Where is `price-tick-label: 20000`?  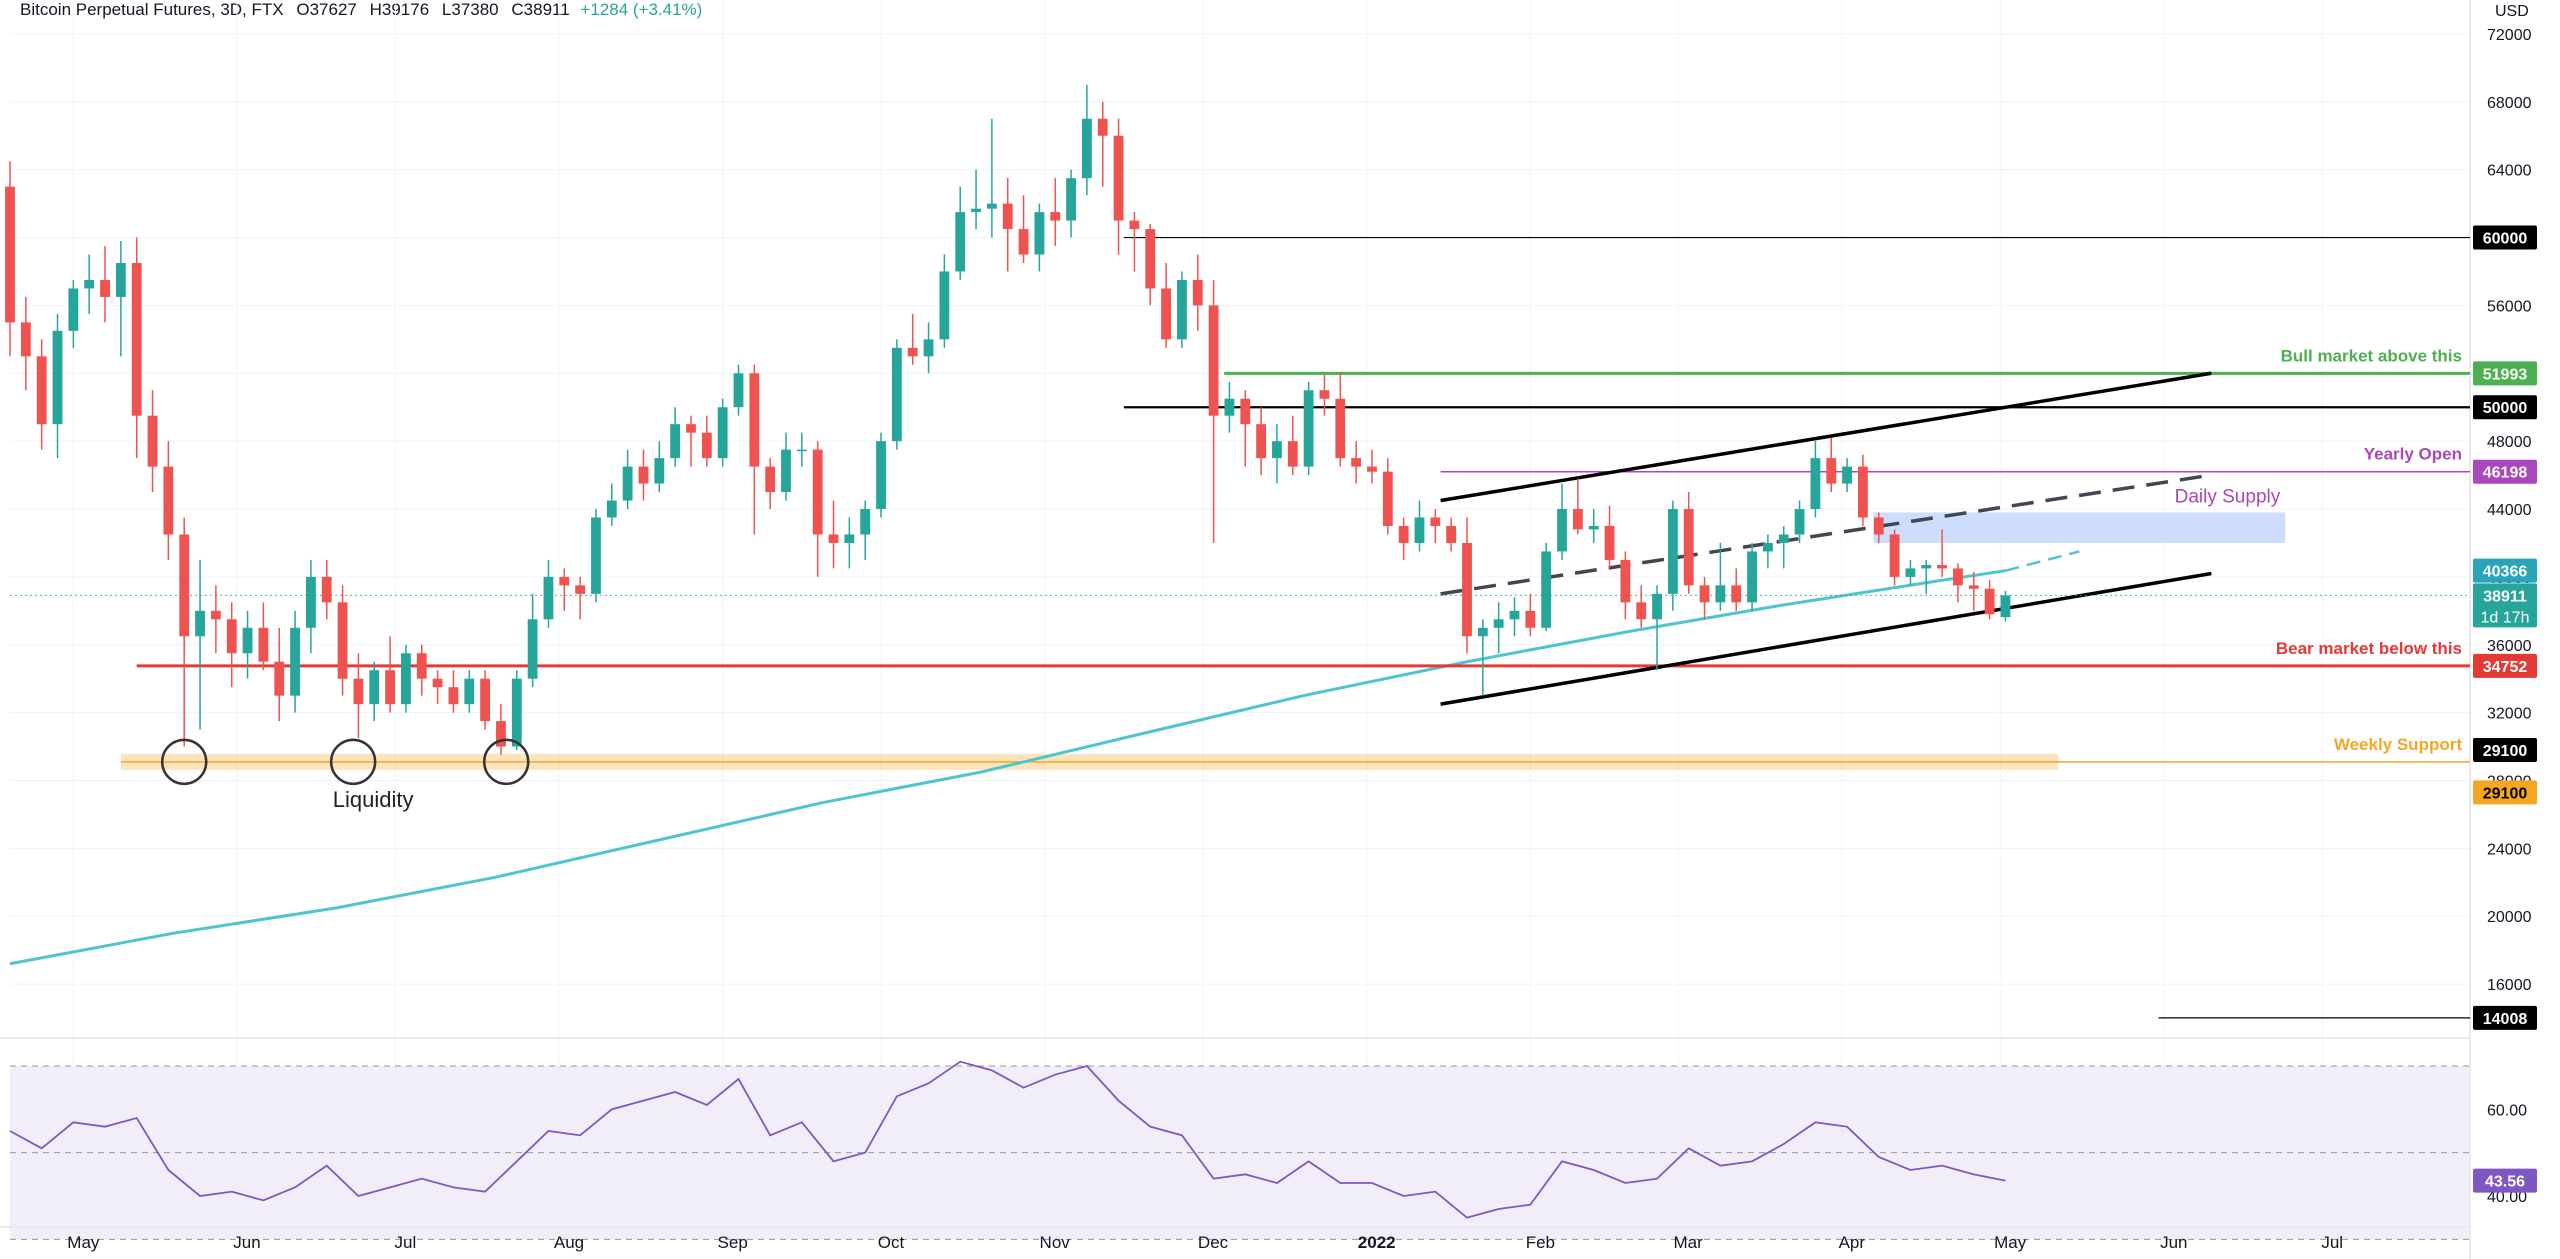 price-tick-label: 20000 is located at coordinates (2509, 917).